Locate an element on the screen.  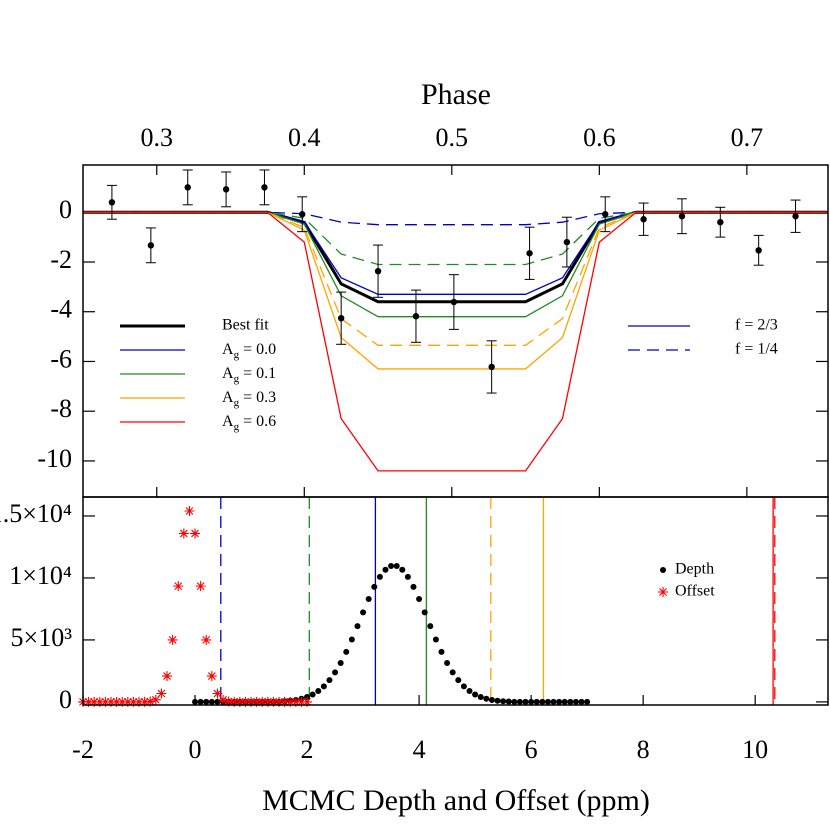
x-tick-label: 0.3 is located at coordinates (157, 137).